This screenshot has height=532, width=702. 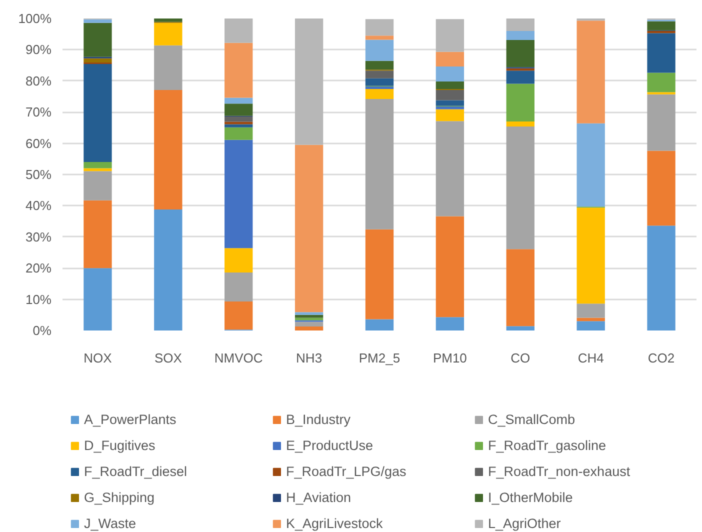 I want to click on x-tick-label: SOX, so click(x=168, y=358).